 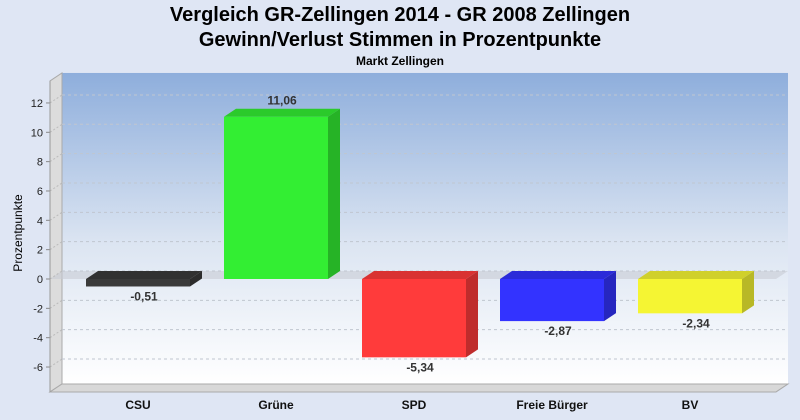 What do you see at coordinates (38, 368) in the screenshot?
I see `y-tick-label: -6` at bounding box center [38, 368].